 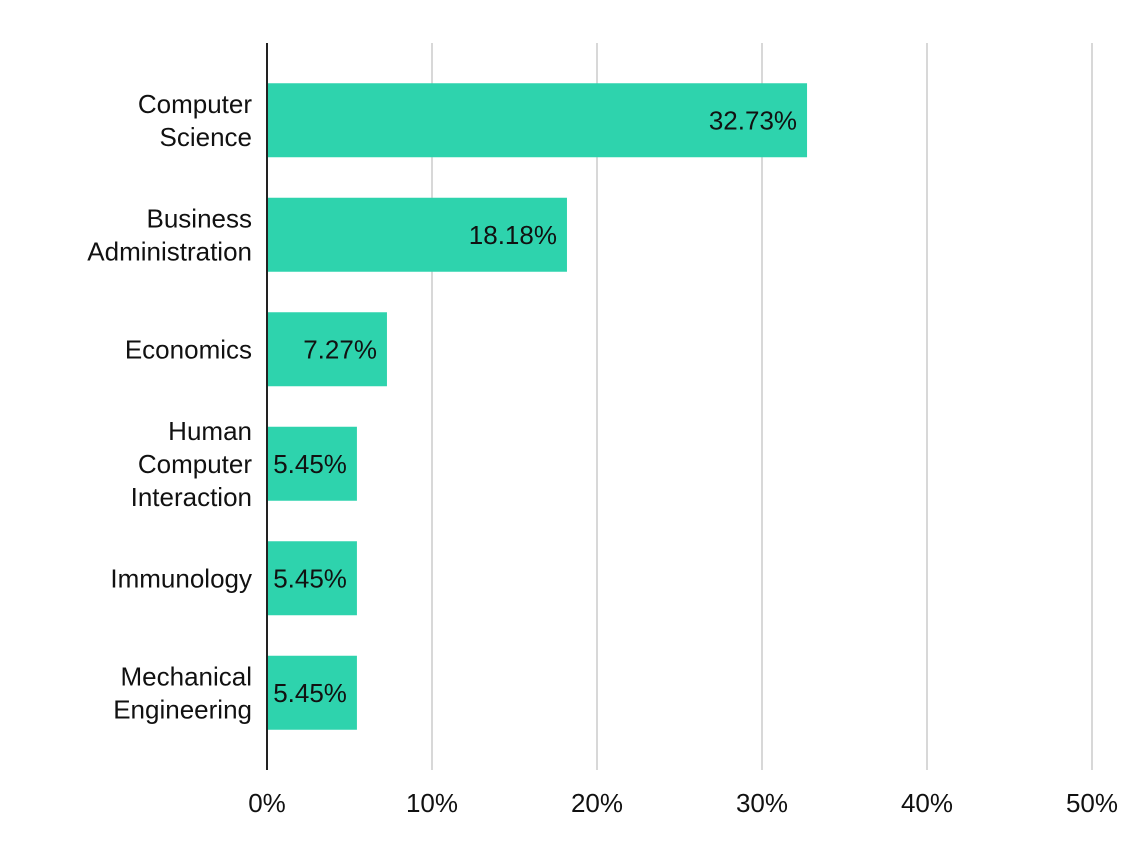 I want to click on category-label: Mechanical Engineering, so click(x=182, y=692).